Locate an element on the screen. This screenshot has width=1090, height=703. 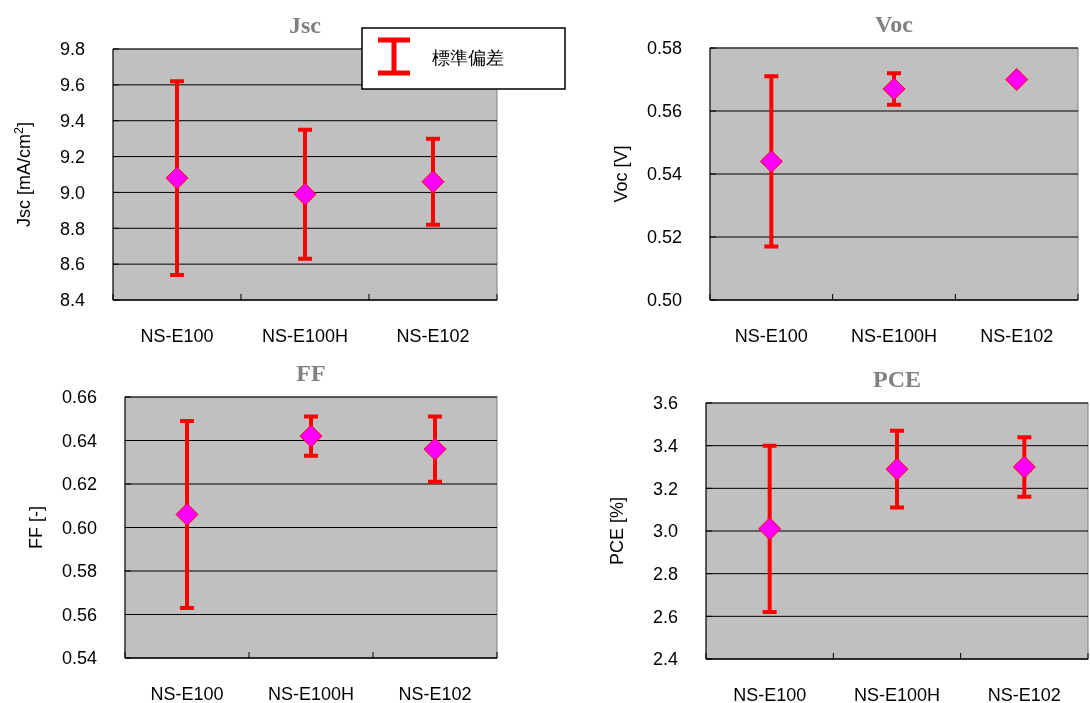
y-tick-label: 0.60 is located at coordinates (79, 527).